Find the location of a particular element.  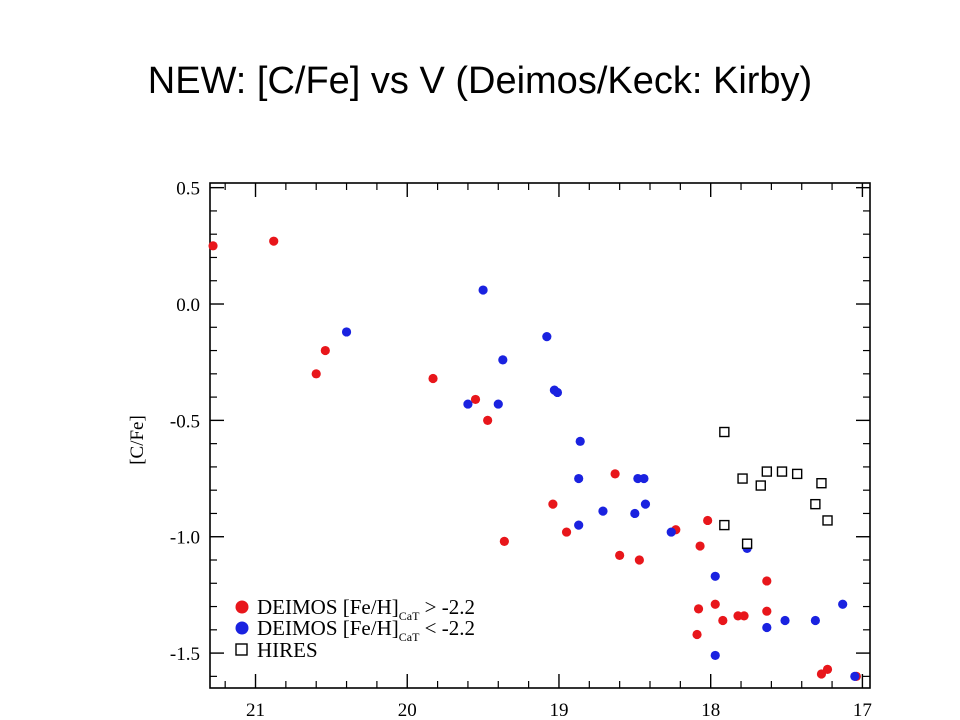

x-tick-label: 20 is located at coordinates (407, 710).